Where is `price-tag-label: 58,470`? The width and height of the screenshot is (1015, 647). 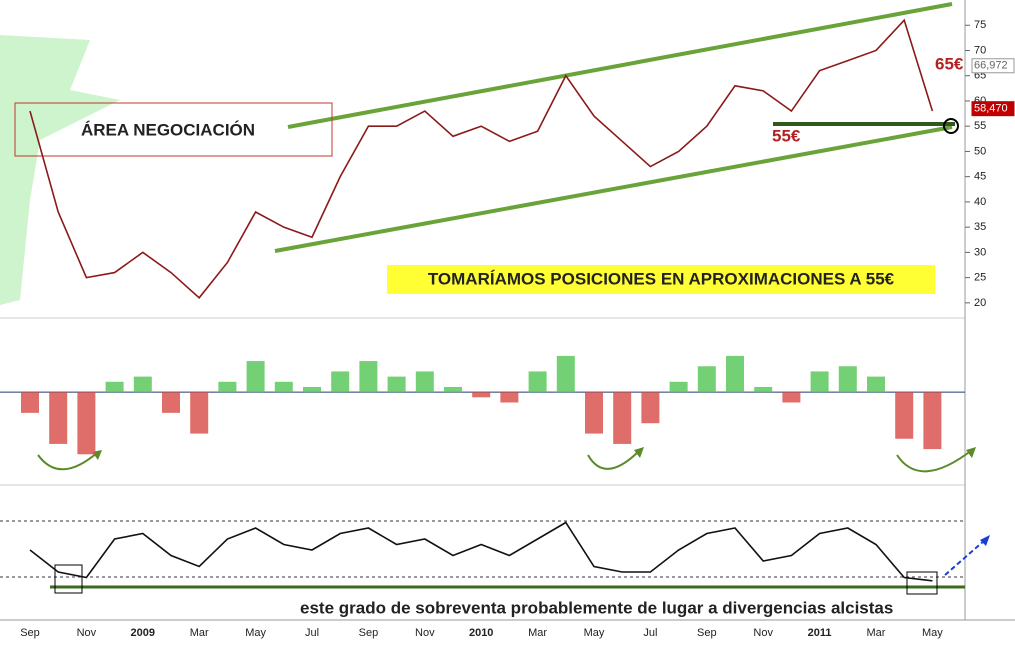 price-tag-label: 58,470 is located at coordinates (991, 109).